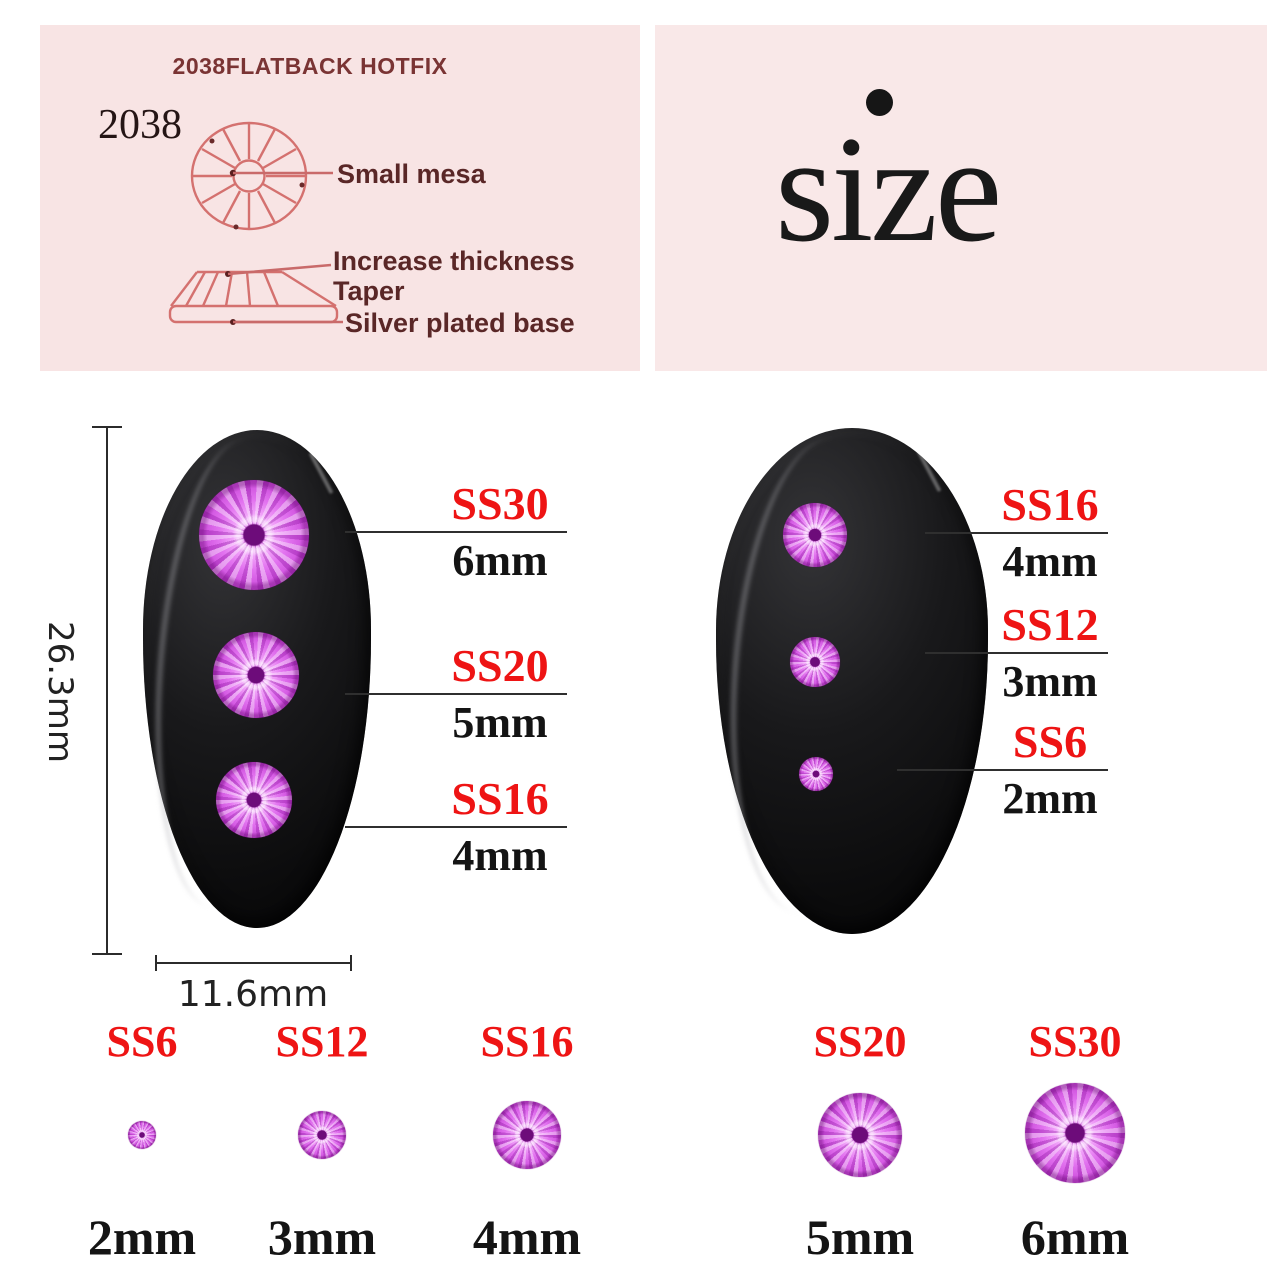  What do you see at coordinates (1075, 1133) in the screenshot?
I see `rhinestone-ss30` at bounding box center [1075, 1133].